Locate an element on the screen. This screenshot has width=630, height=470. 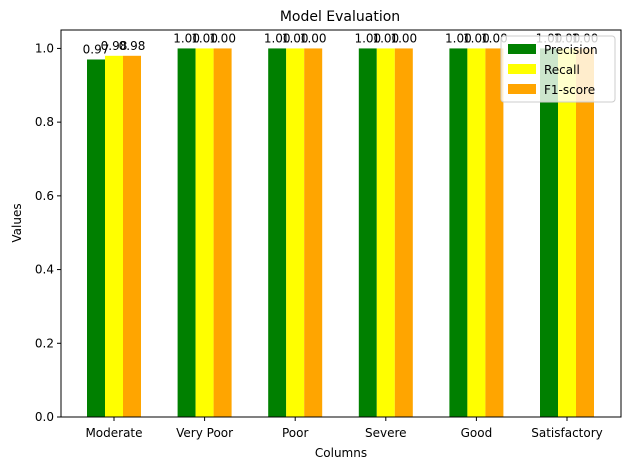
bar-f1-score-severe is located at coordinates (403, 233).